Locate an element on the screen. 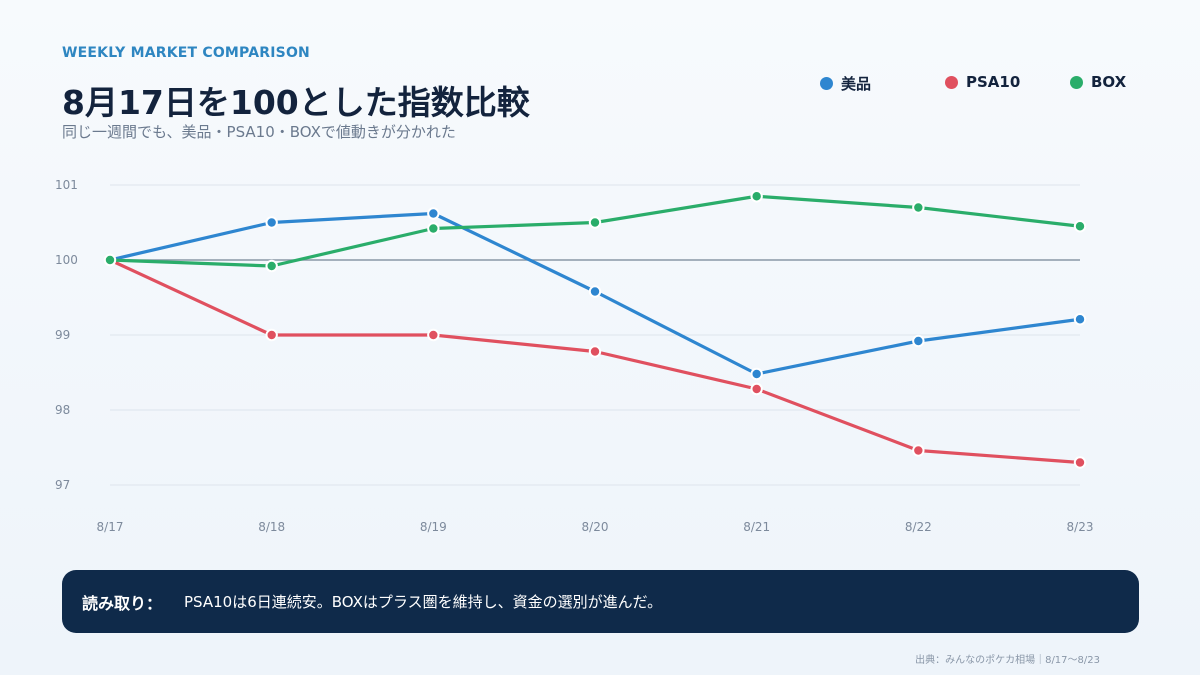  chart-subtitle: 同じ一週間でも、美品・PSA10・BOXで値動きが分かれた is located at coordinates (259, 132).